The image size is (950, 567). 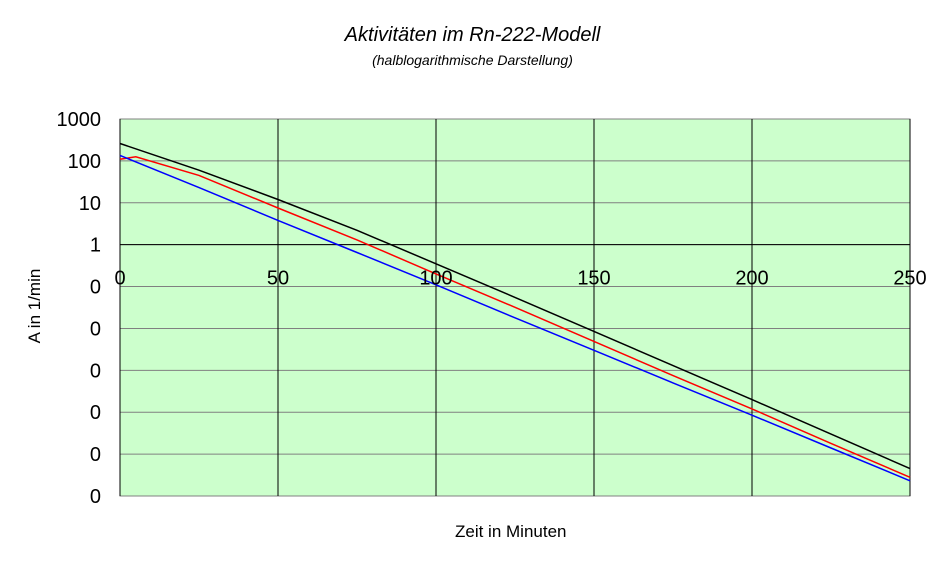 I want to click on x-tick-label: 150, so click(x=593, y=279).